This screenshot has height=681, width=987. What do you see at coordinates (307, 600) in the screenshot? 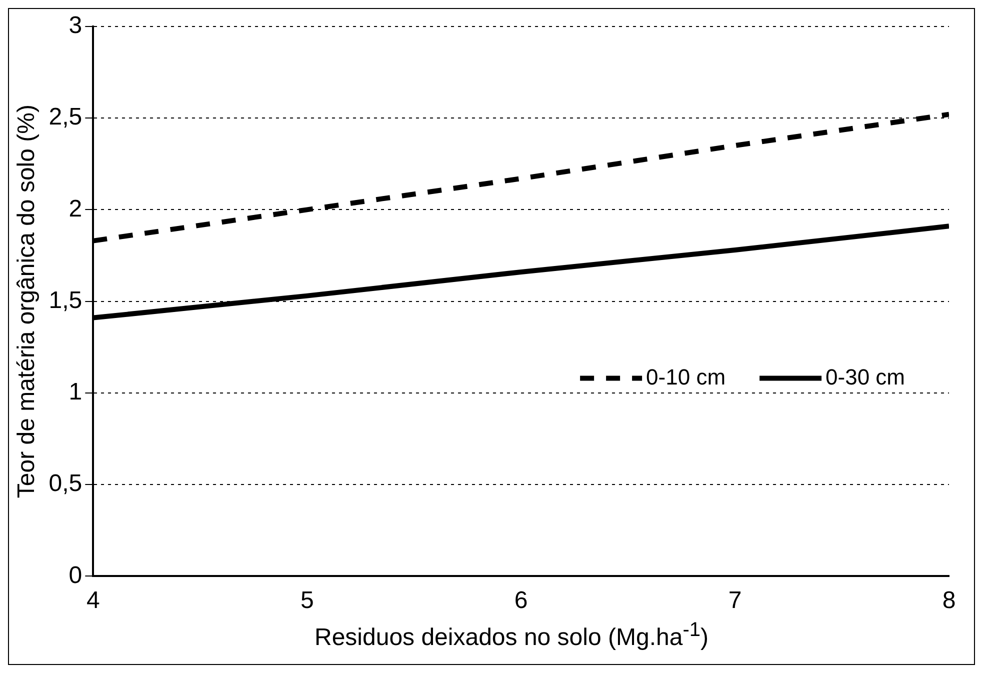
I see `x-tick-label: 5` at bounding box center [307, 600].